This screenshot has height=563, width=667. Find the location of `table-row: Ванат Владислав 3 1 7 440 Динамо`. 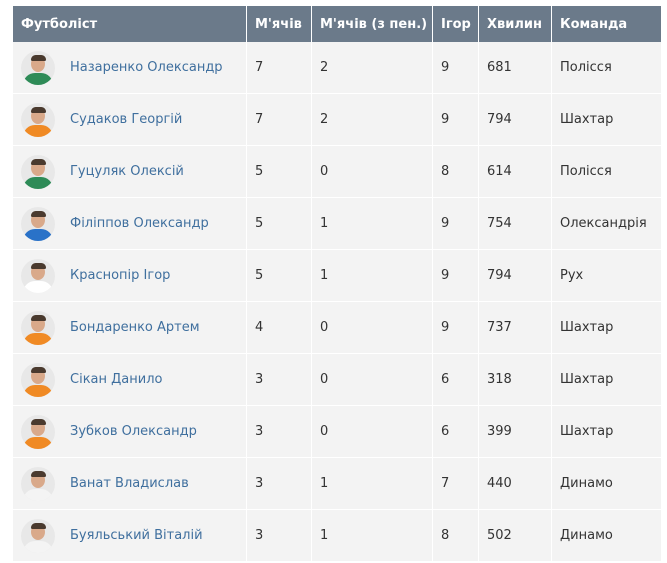

table-row: Ванат Владислав 3 1 7 440 Динамо is located at coordinates (337, 484).